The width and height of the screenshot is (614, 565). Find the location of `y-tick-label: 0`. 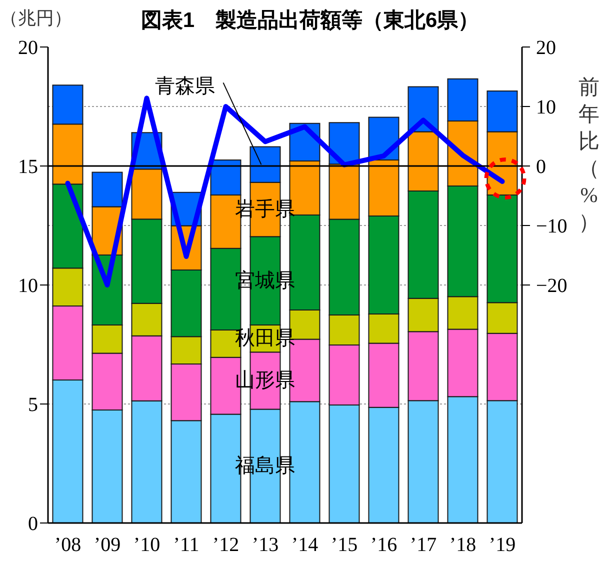

y-tick-label: 0 is located at coordinates (33, 524).